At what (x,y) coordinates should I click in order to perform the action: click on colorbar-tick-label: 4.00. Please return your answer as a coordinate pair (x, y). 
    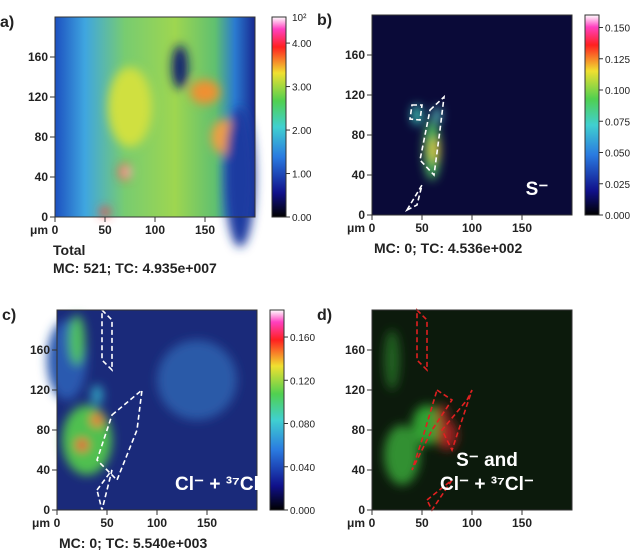
    Looking at the image, I should click on (302, 44).